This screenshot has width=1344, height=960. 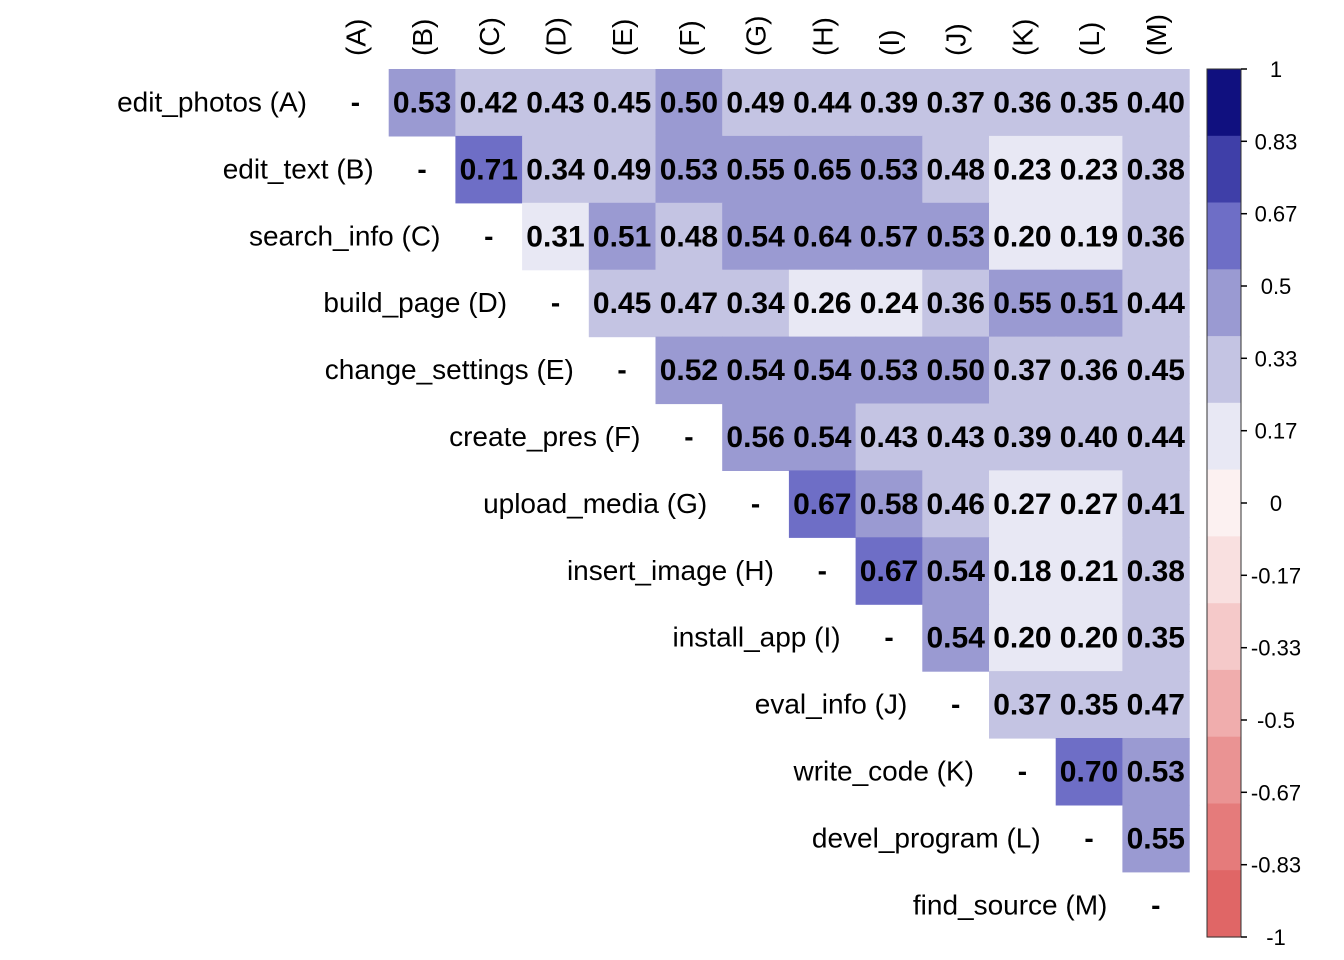 What do you see at coordinates (831, 704) in the screenshot?
I see `row-label: eval_info (J)` at bounding box center [831, 704].